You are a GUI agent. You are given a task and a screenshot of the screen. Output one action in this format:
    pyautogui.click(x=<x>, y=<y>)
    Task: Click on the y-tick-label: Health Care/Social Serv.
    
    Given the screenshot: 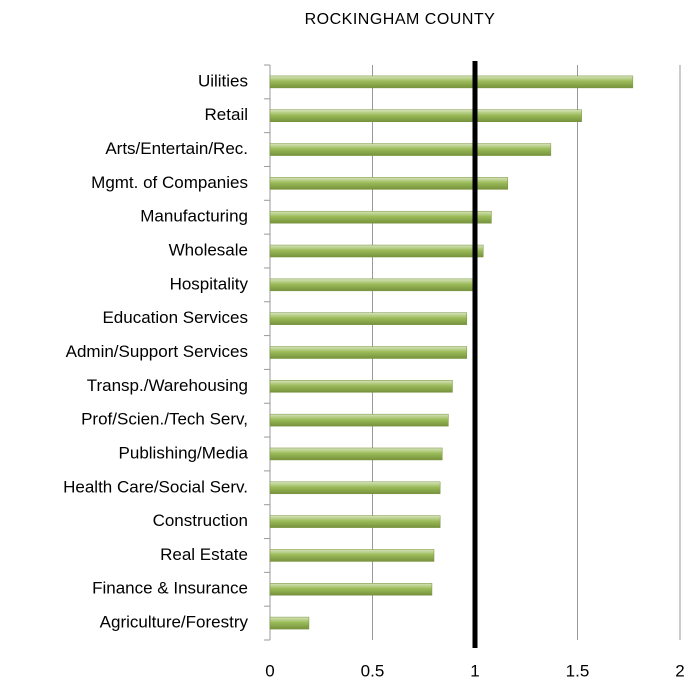 What is the action you would take?
    pyautogui.click(x=155, y=486)
    